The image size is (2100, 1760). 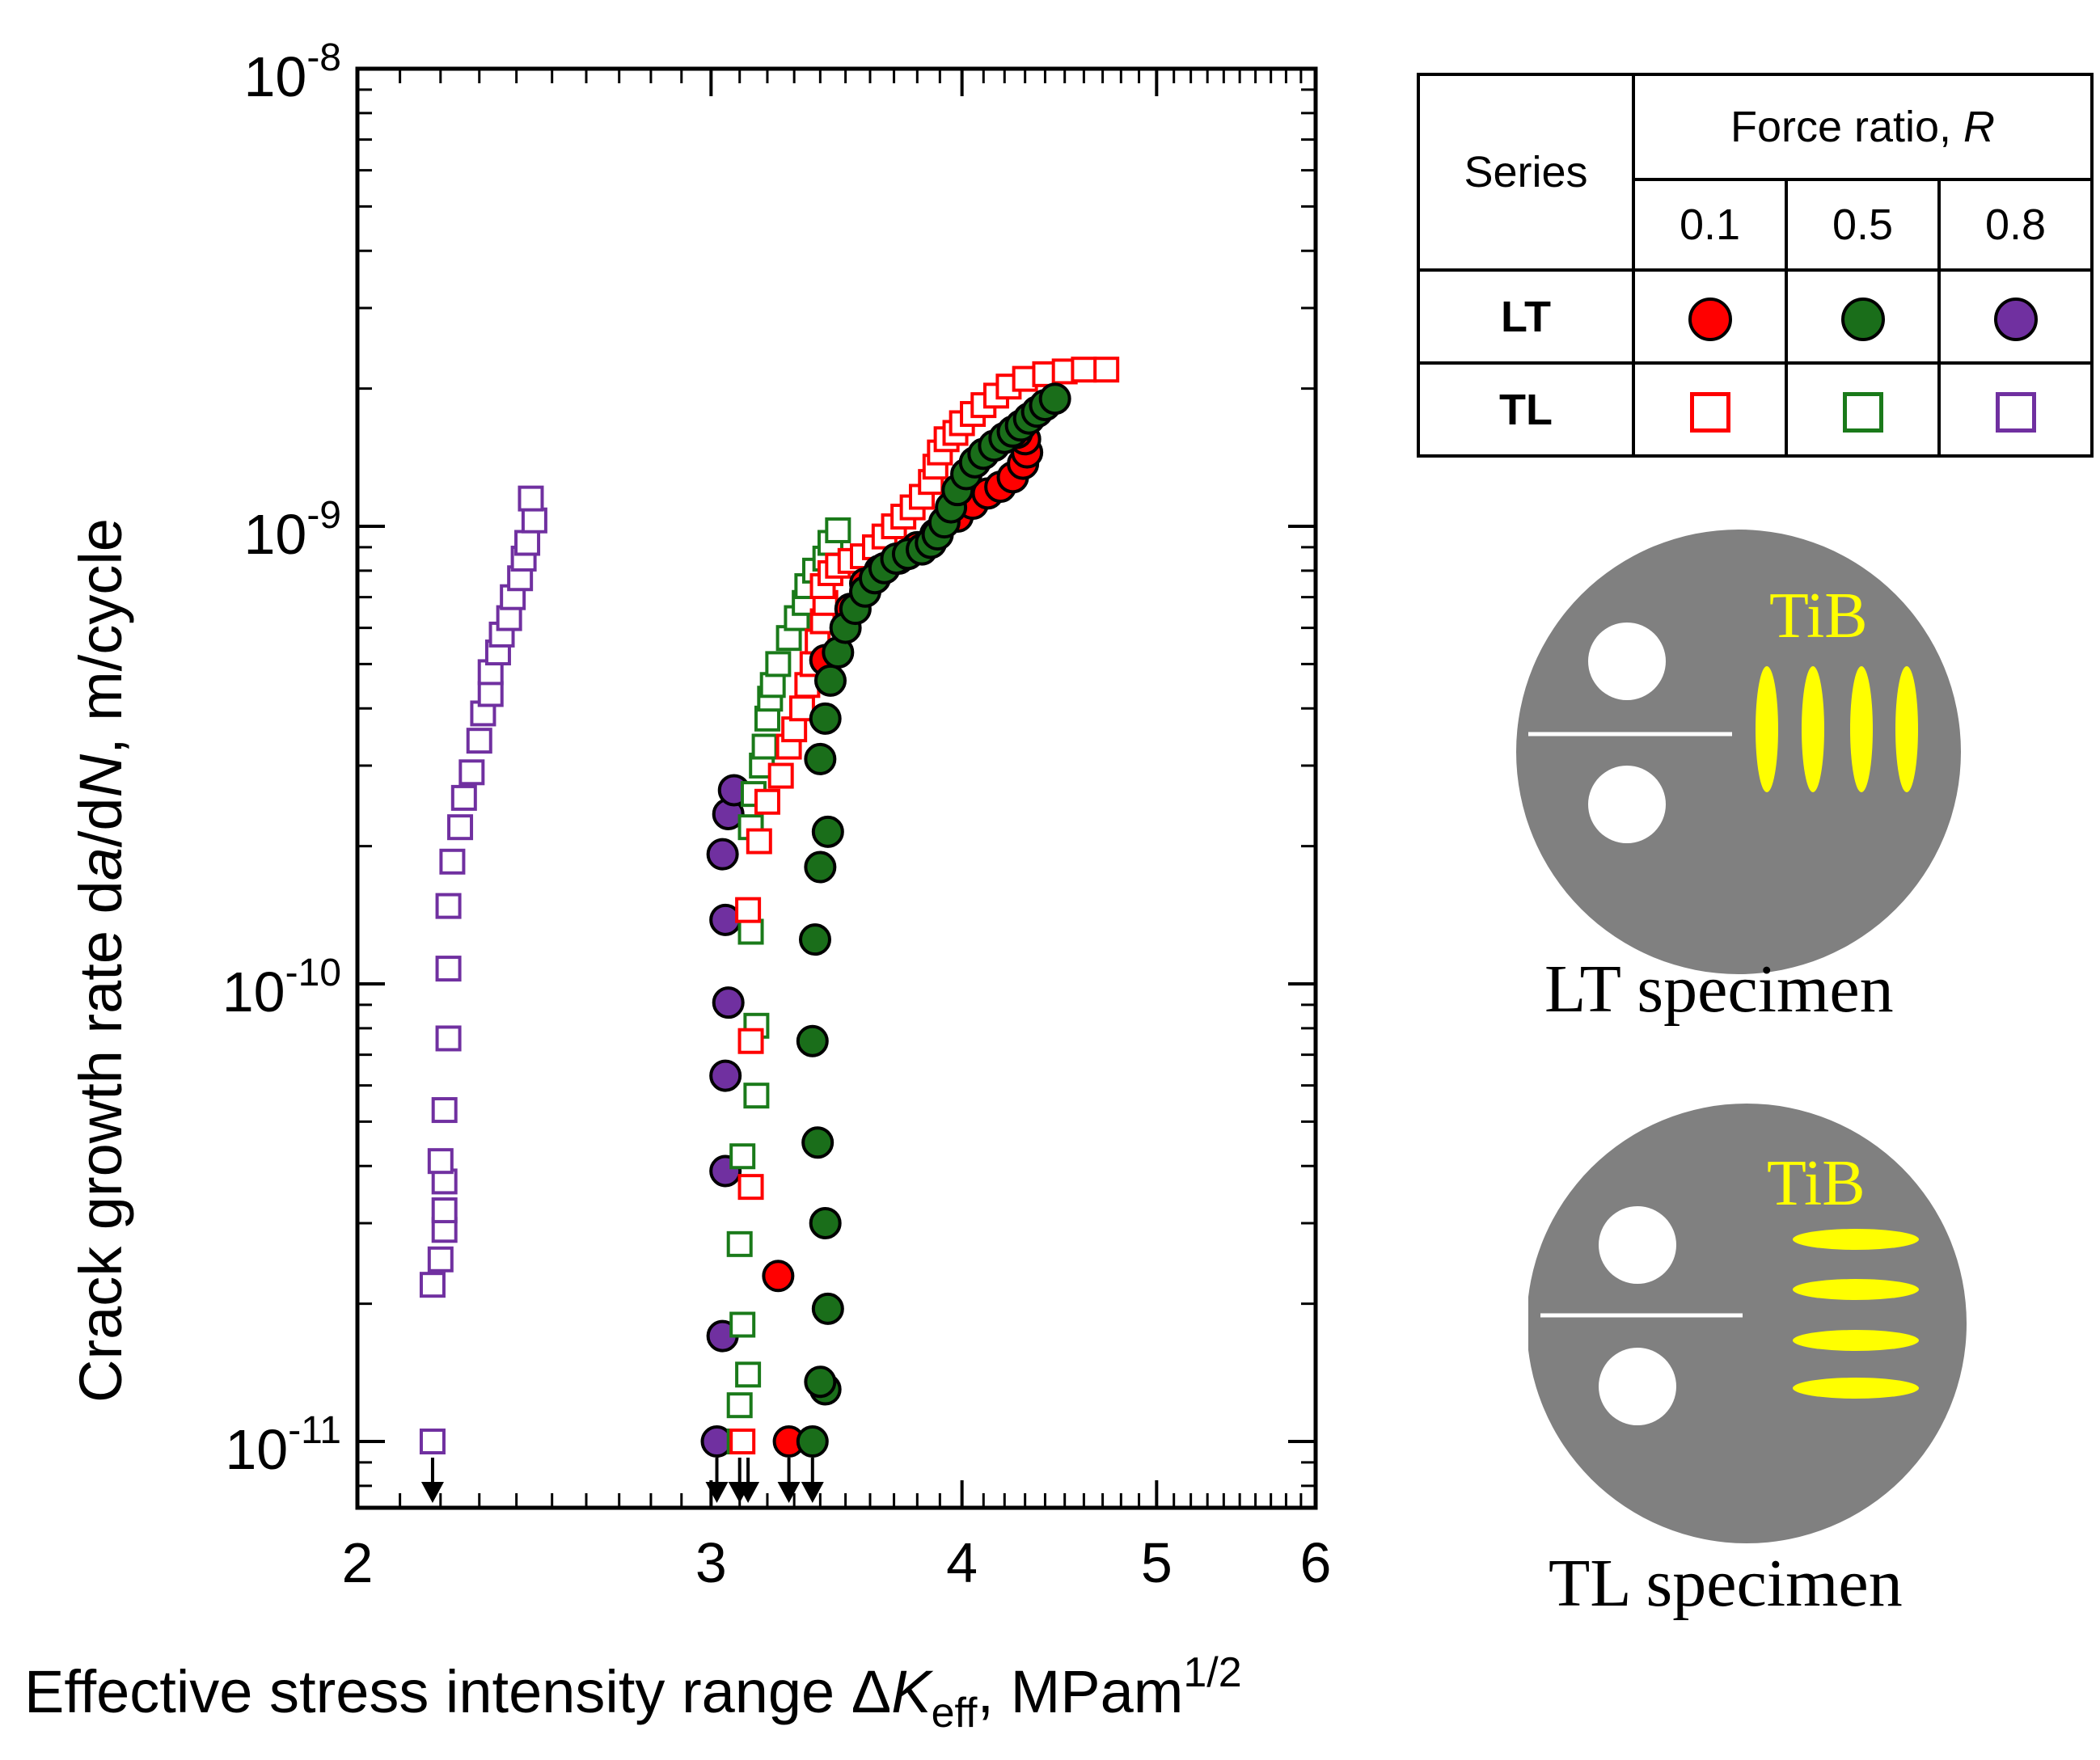 I want to click on legend-force-ratio-header: Force ratio, R, so click(x=1863, y=127).